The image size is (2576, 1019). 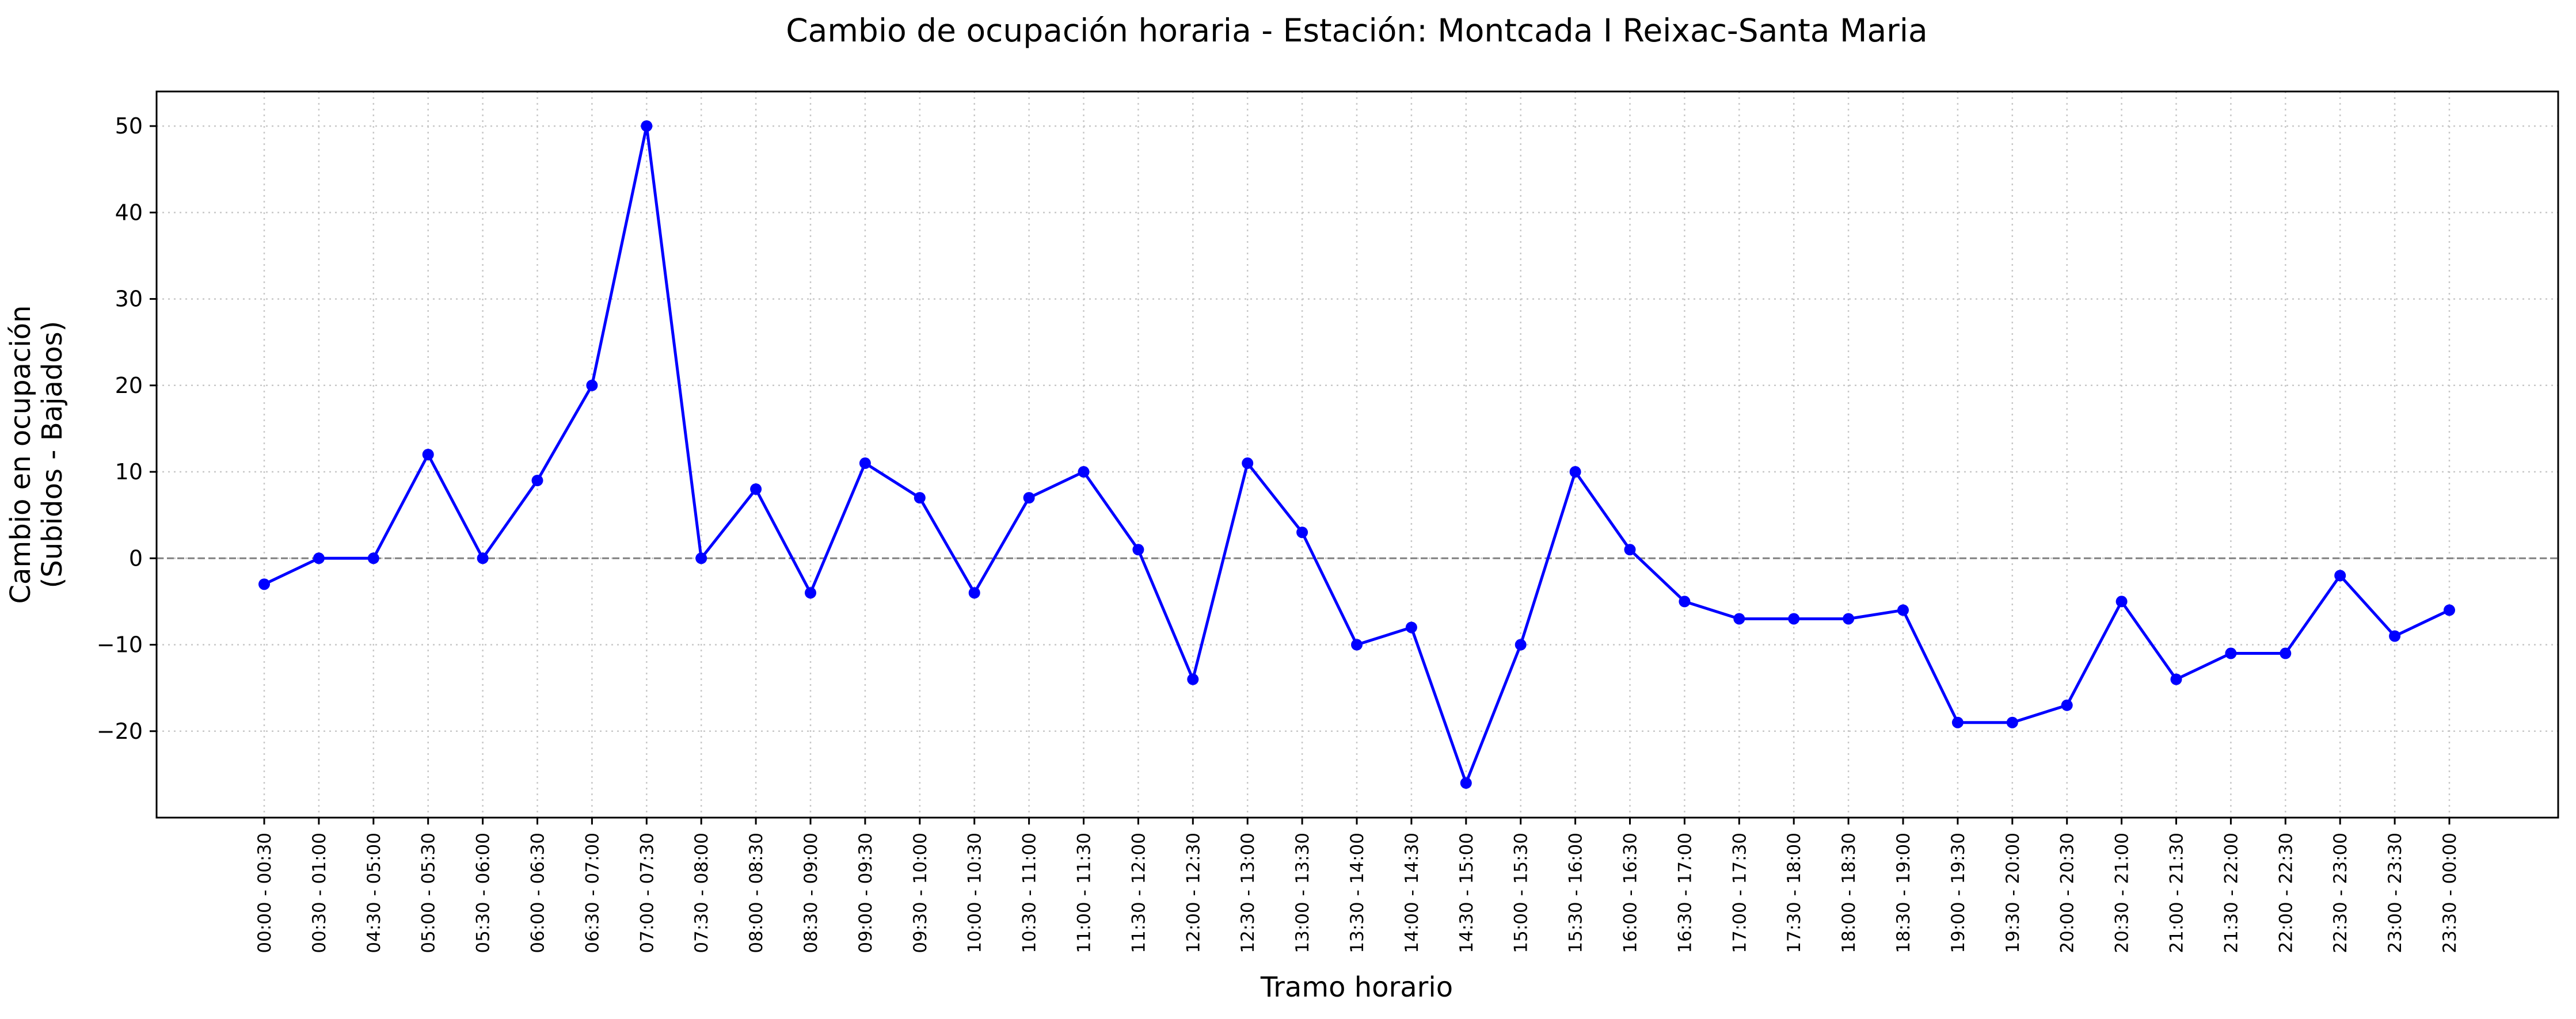 What do you see at coordinates (53, 455) in the screenshot?
I see `y-axis-label-line2: (Subidos - Bajados)` at bounding box center [53, 455].